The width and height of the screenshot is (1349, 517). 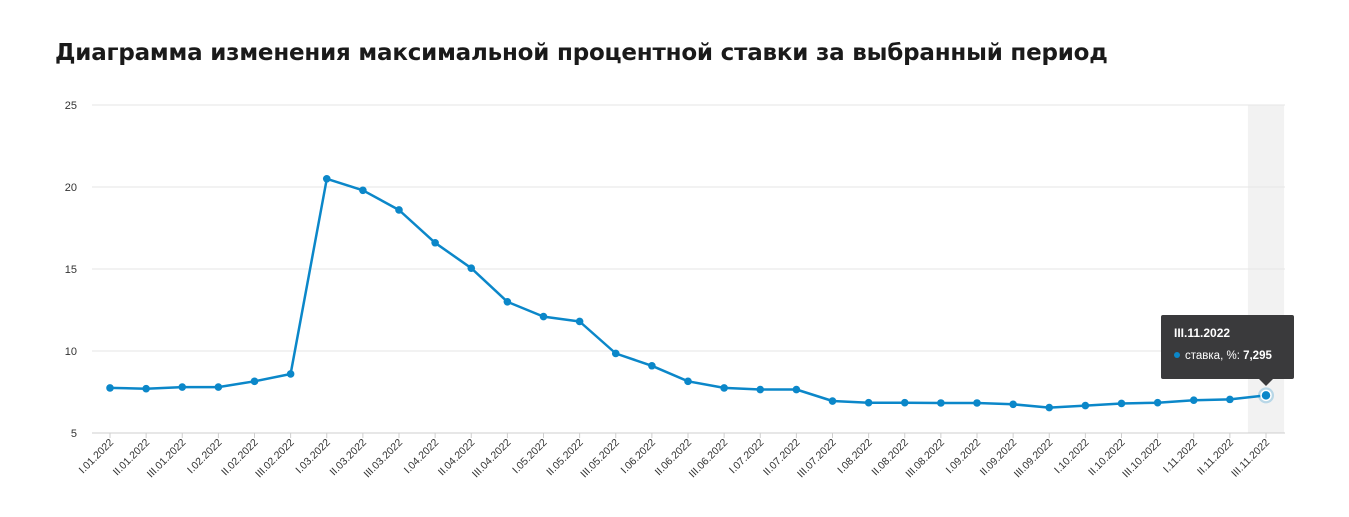 I want to click on x-tick-label: III.09.2022, so click(x=1034, y=459).